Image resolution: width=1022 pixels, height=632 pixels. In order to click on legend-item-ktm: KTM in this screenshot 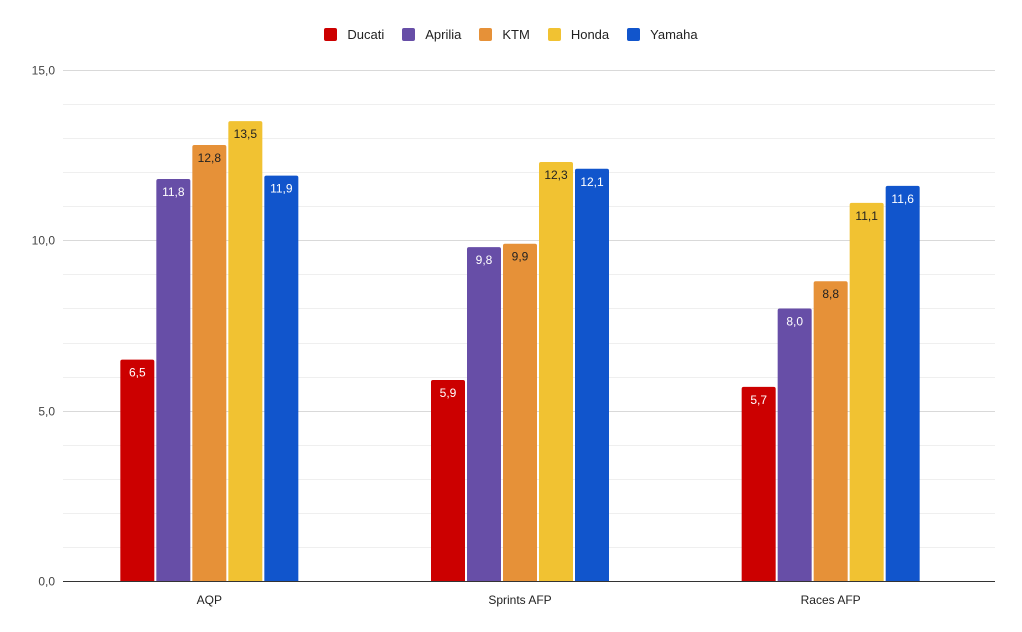, I will do `click(504, 34)`.